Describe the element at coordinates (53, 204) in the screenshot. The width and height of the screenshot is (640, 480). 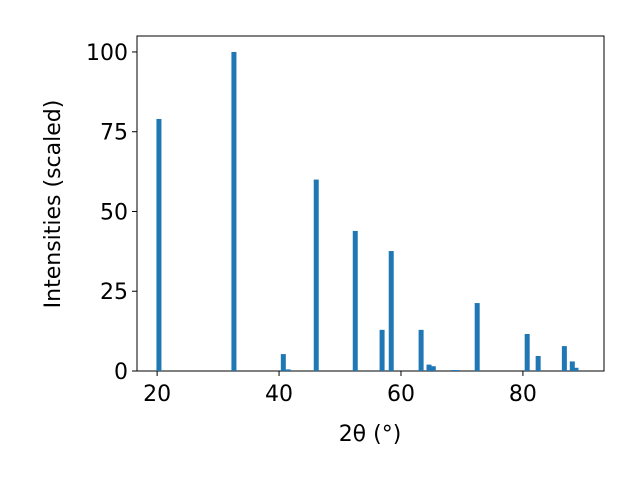
I see `y-axis-label: Intensities (scaled)` at that location.